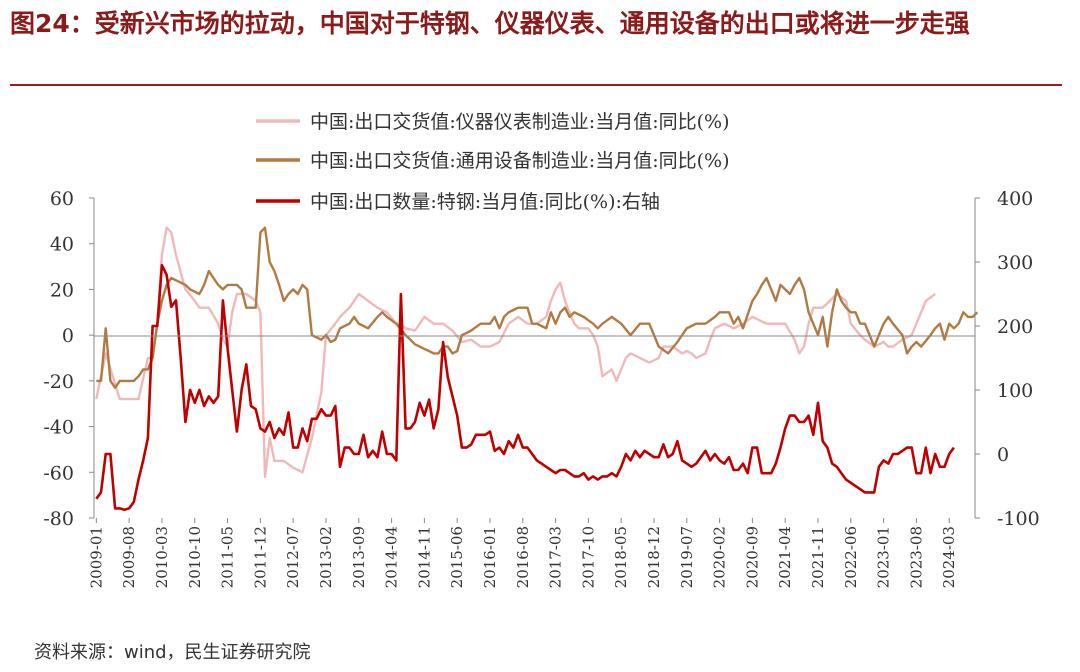  Describe the element at coordinates (818, 557) in the screenshot. I see `x-tick-label: 2021-11` at that location.